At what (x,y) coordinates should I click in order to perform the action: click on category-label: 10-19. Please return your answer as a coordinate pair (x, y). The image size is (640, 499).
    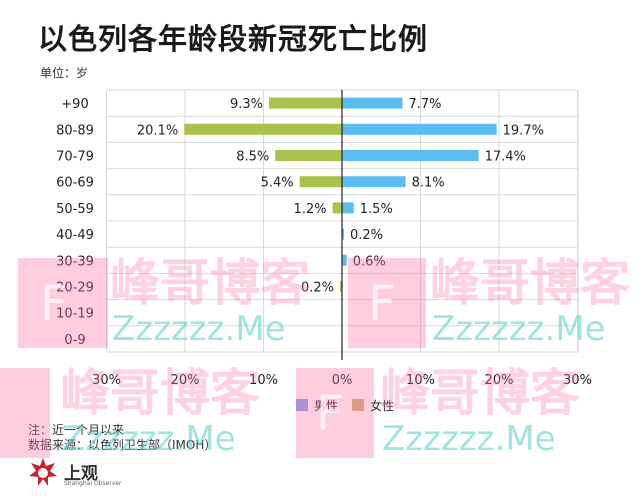
    Looking at the image, I should click on (75, 314).